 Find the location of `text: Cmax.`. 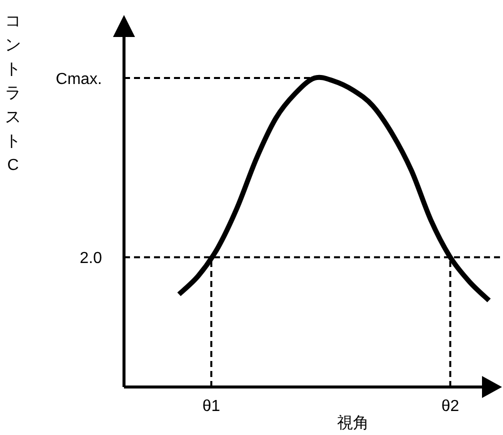

text: Cmax. is located at coordinates (79, 79).